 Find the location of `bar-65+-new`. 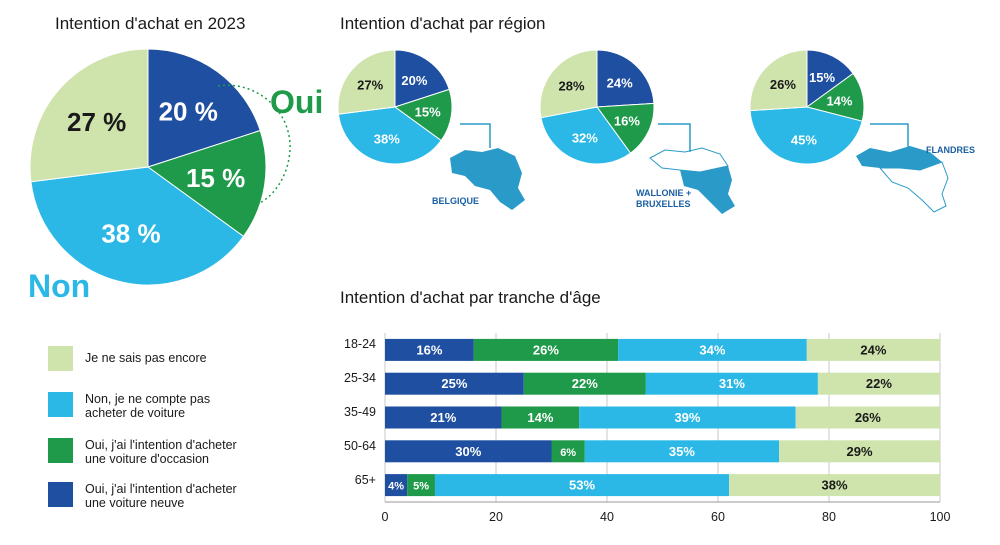

bar-65+-new is located at coordinates (396, 485).